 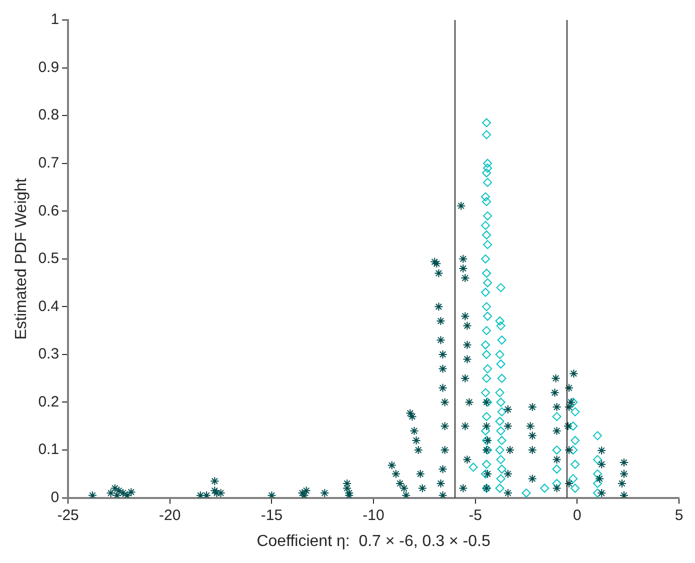 What do you see at coordinates (475, 515) in the screenshot?
I see `x-tick-label: -5` at bounding box center [475, 515].